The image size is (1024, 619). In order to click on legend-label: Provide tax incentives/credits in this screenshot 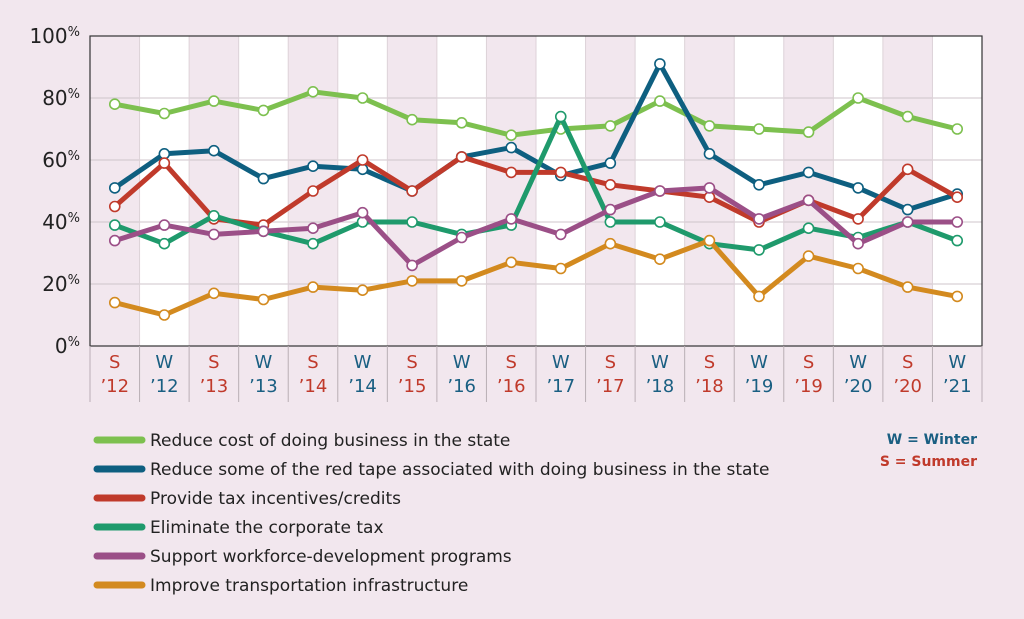, I will do `click(275, 499)`.